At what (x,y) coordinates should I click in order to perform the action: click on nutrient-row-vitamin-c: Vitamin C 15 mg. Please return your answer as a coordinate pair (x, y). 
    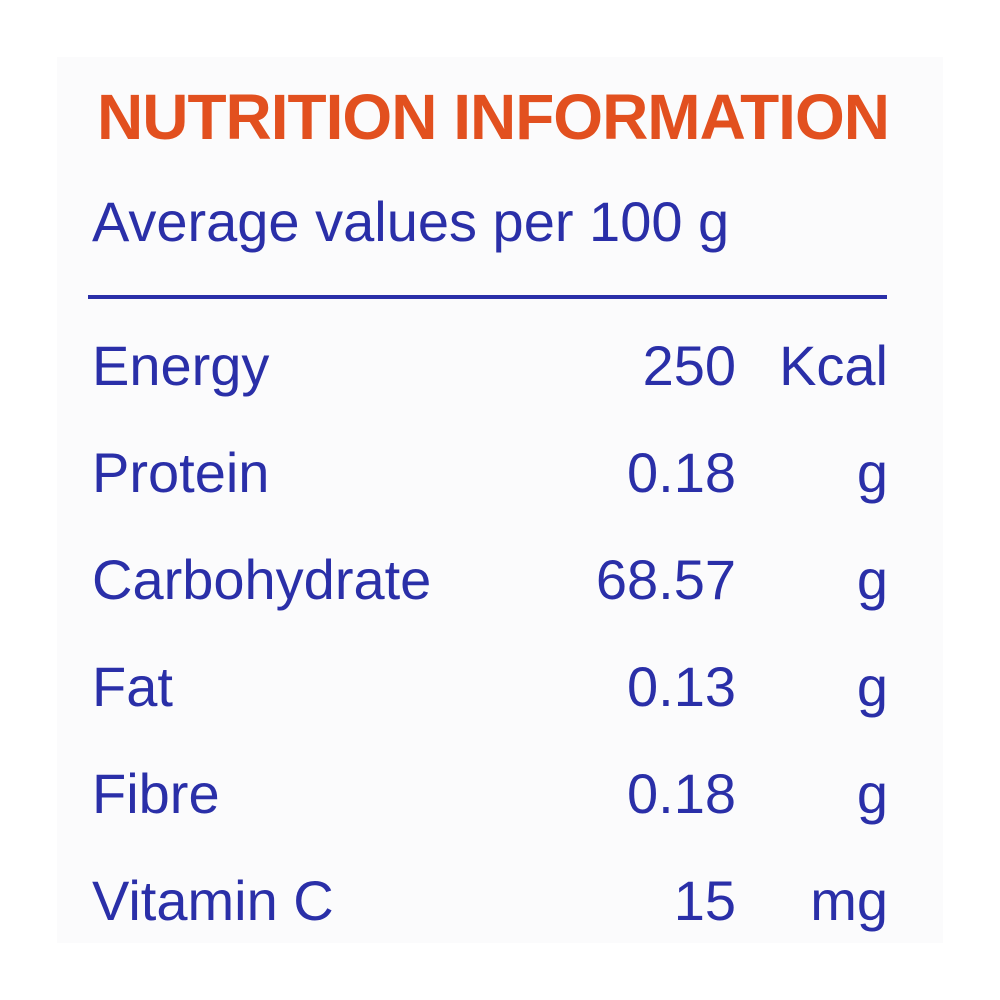
    Looking at the image, I should click on (490, 897).